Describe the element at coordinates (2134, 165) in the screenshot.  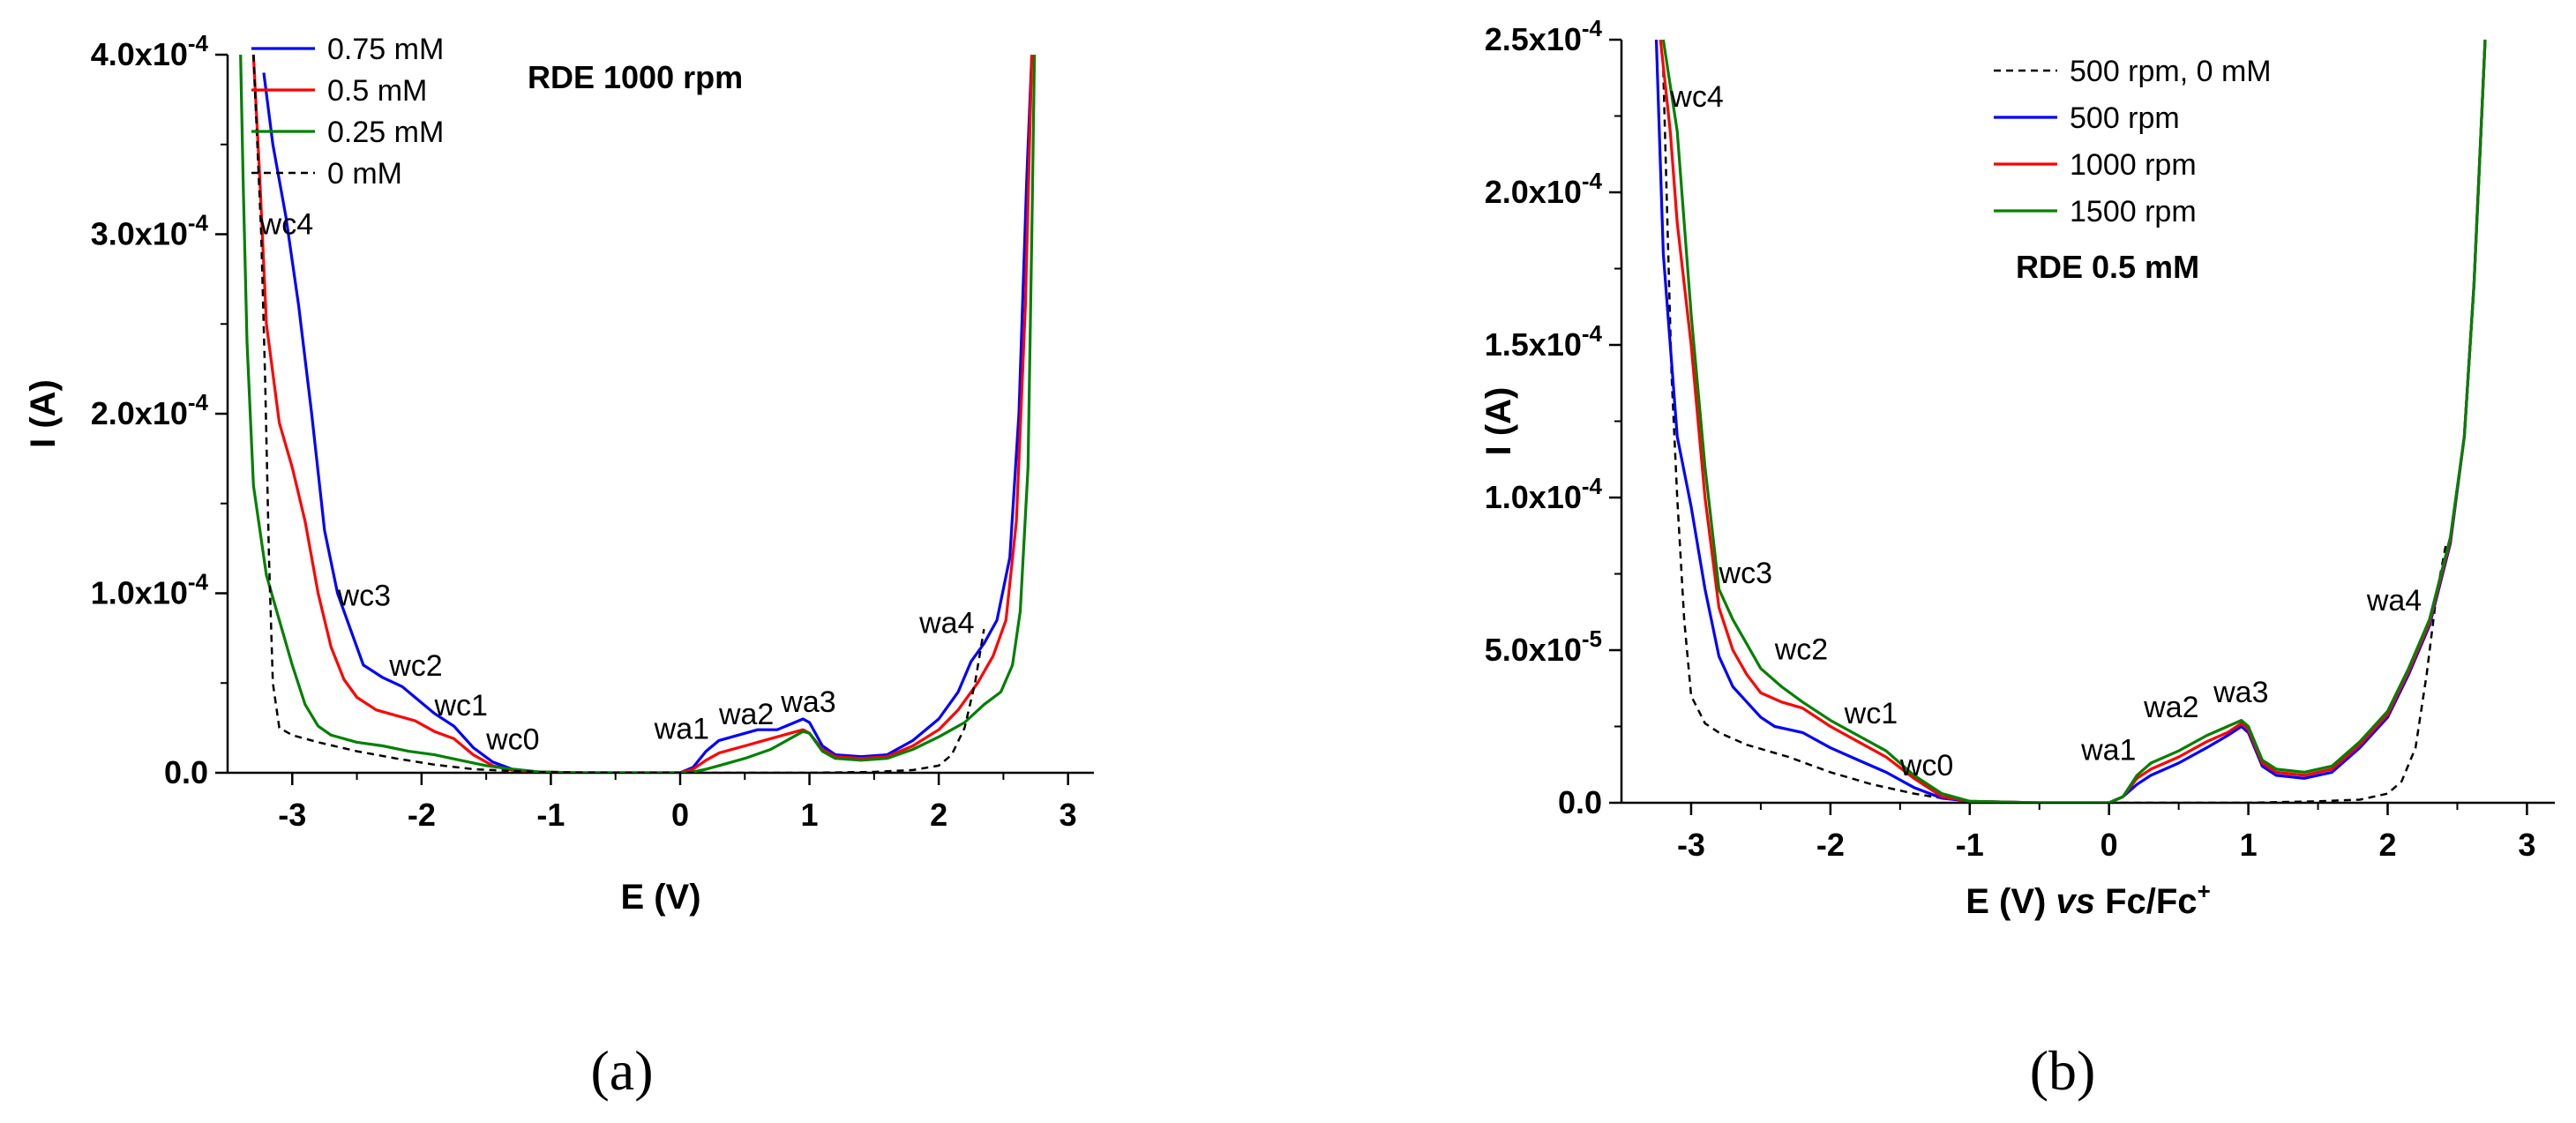
I see `legend-label: 1000 rpm` at that location.